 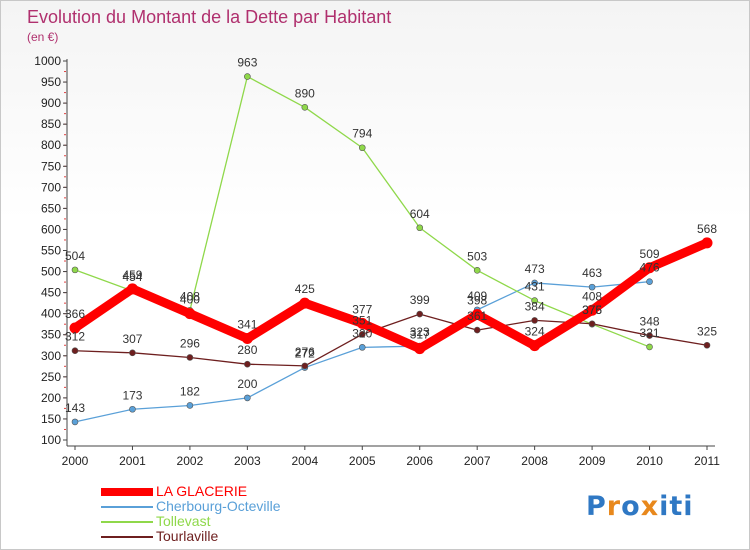 I want to click on logo-letter: r, so click(x=614, y=506).